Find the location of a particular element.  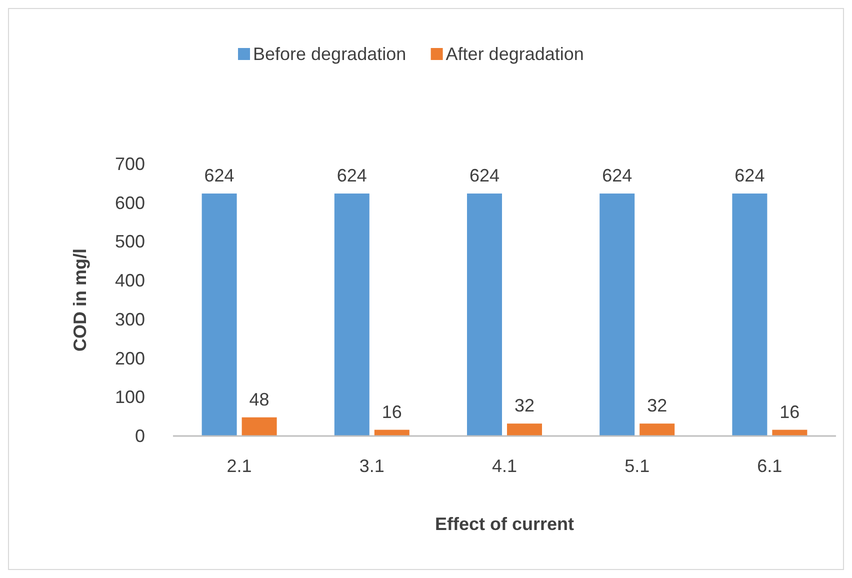

x-tick-label: 2.1 is located at coordinates (239, 466).